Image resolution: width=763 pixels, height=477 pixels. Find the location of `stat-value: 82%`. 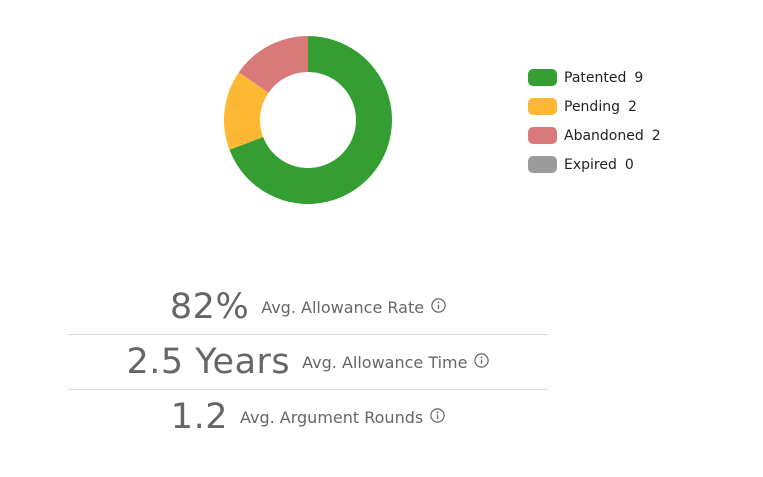

stat-value: 82% is located at coordinates (209, 307).